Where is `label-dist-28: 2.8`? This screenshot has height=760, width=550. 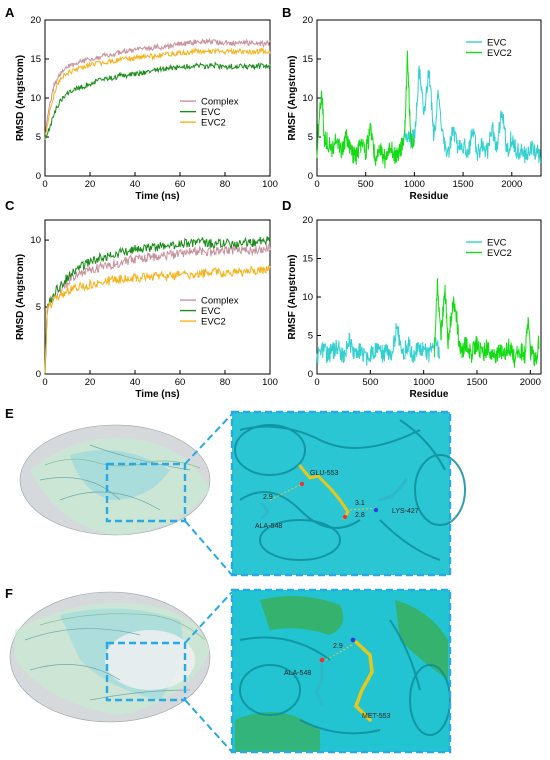 label-dist-28: 2.8 is located at coordinates (360, 515).